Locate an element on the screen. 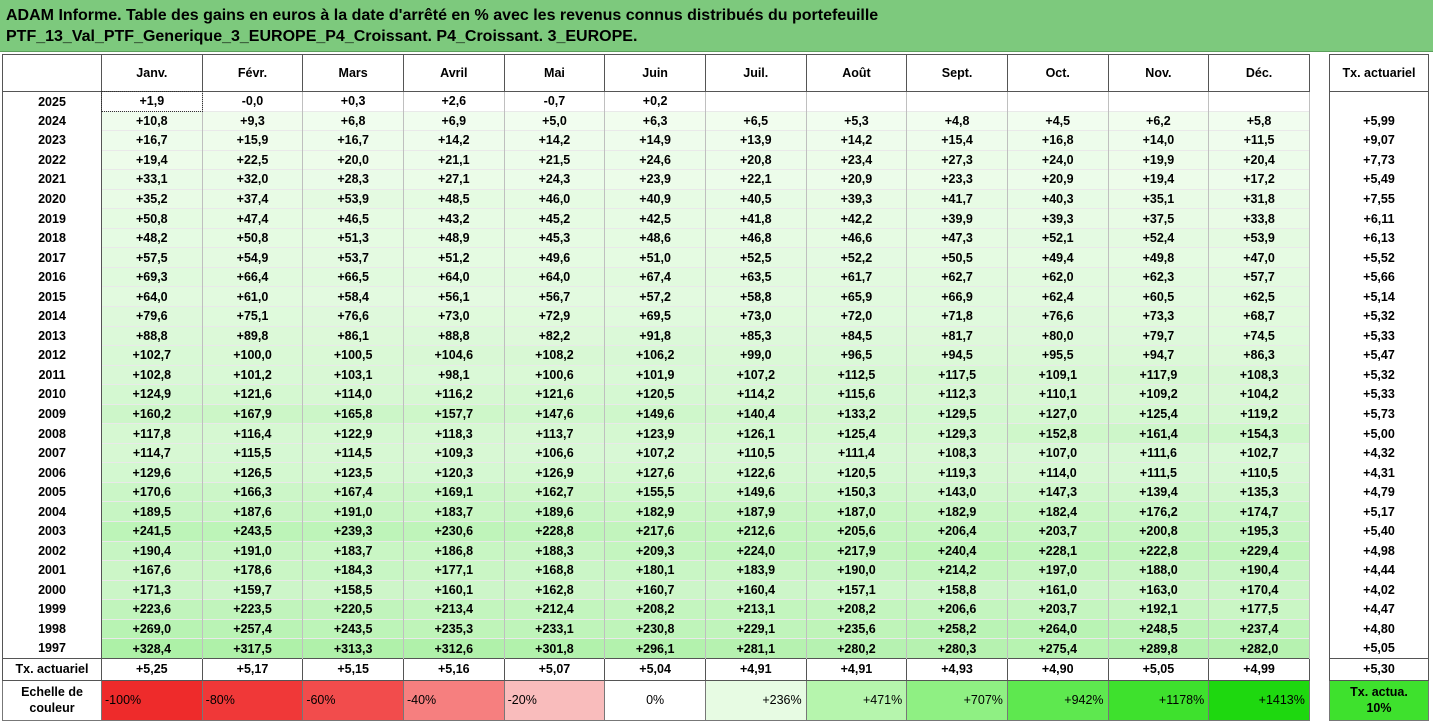 This screenshot has width=1433, height=721. gain-cell: +127,0 is located at coordinates (1057, 413).